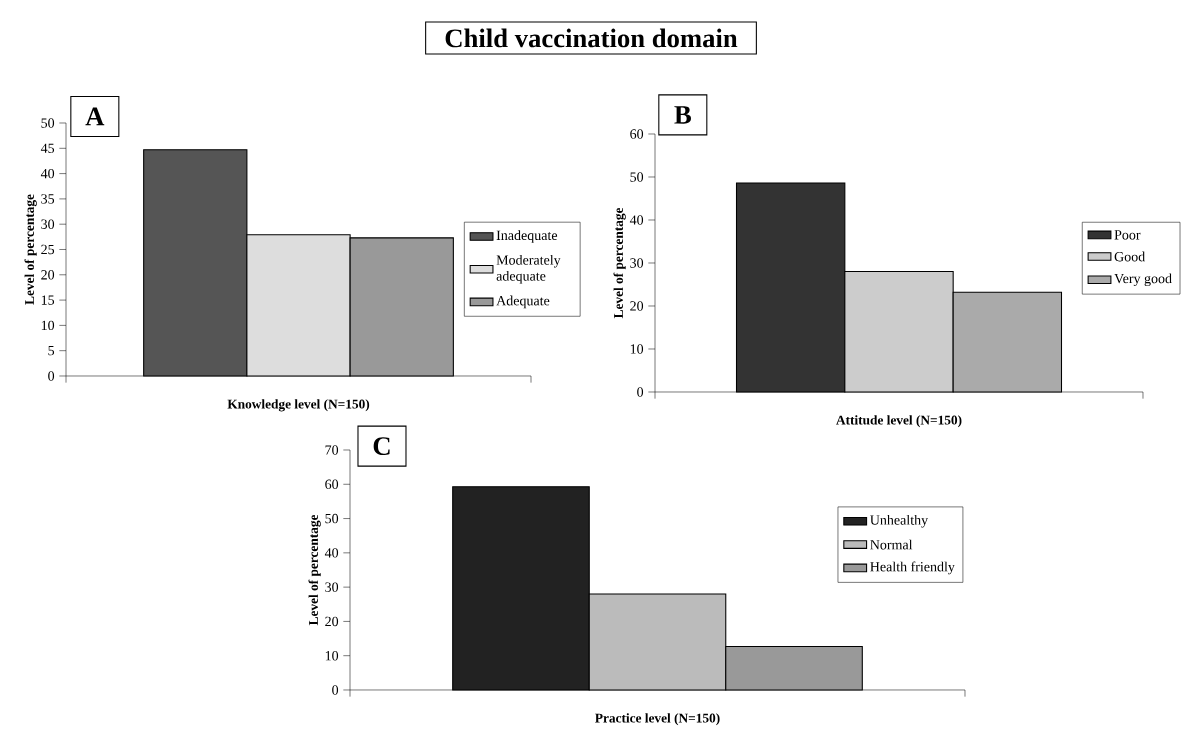 This screenshot has width=1182, height=732. Describe the element at coordinates (891, 544) in the screenshot. I see `legend-label: Normal` at that location.